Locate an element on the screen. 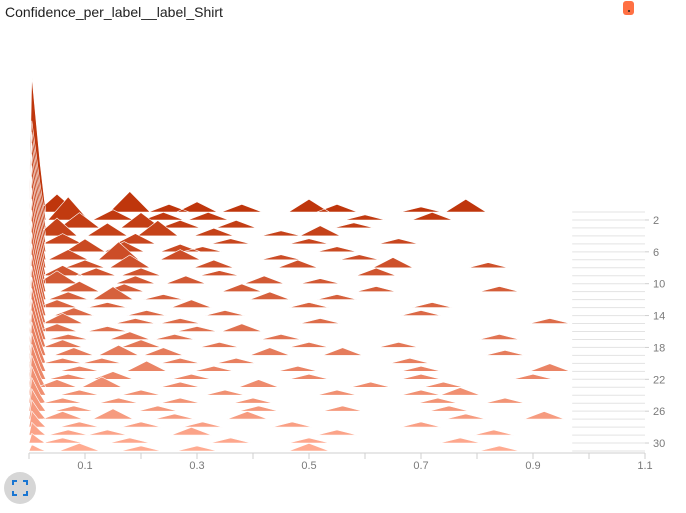  y-tick-label: 22 is located at coordinates (659, 380).